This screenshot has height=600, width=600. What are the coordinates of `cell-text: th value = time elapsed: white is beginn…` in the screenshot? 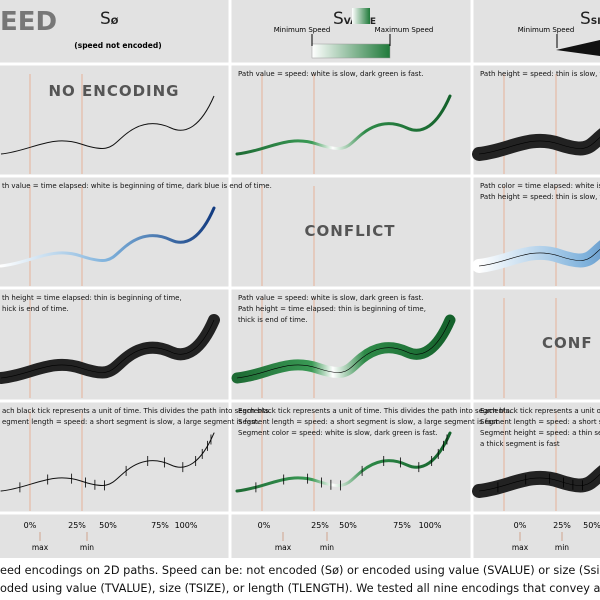 It's located at (137, 186).